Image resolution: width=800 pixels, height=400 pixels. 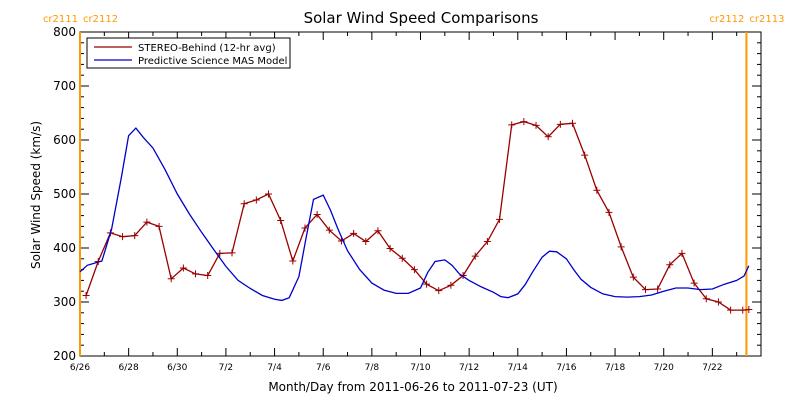 What do you see at coordinates (421, 18) in the screenshot?
I see `chart-title: Solar Wind Speed Comparisons` at bounding box center [421, 18].